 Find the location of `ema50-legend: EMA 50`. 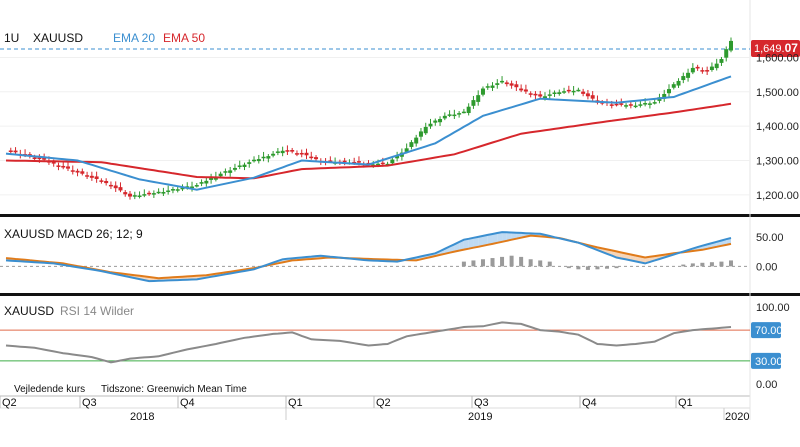

ema50-legend: EMA 50 is located at coordinates (184, 38).